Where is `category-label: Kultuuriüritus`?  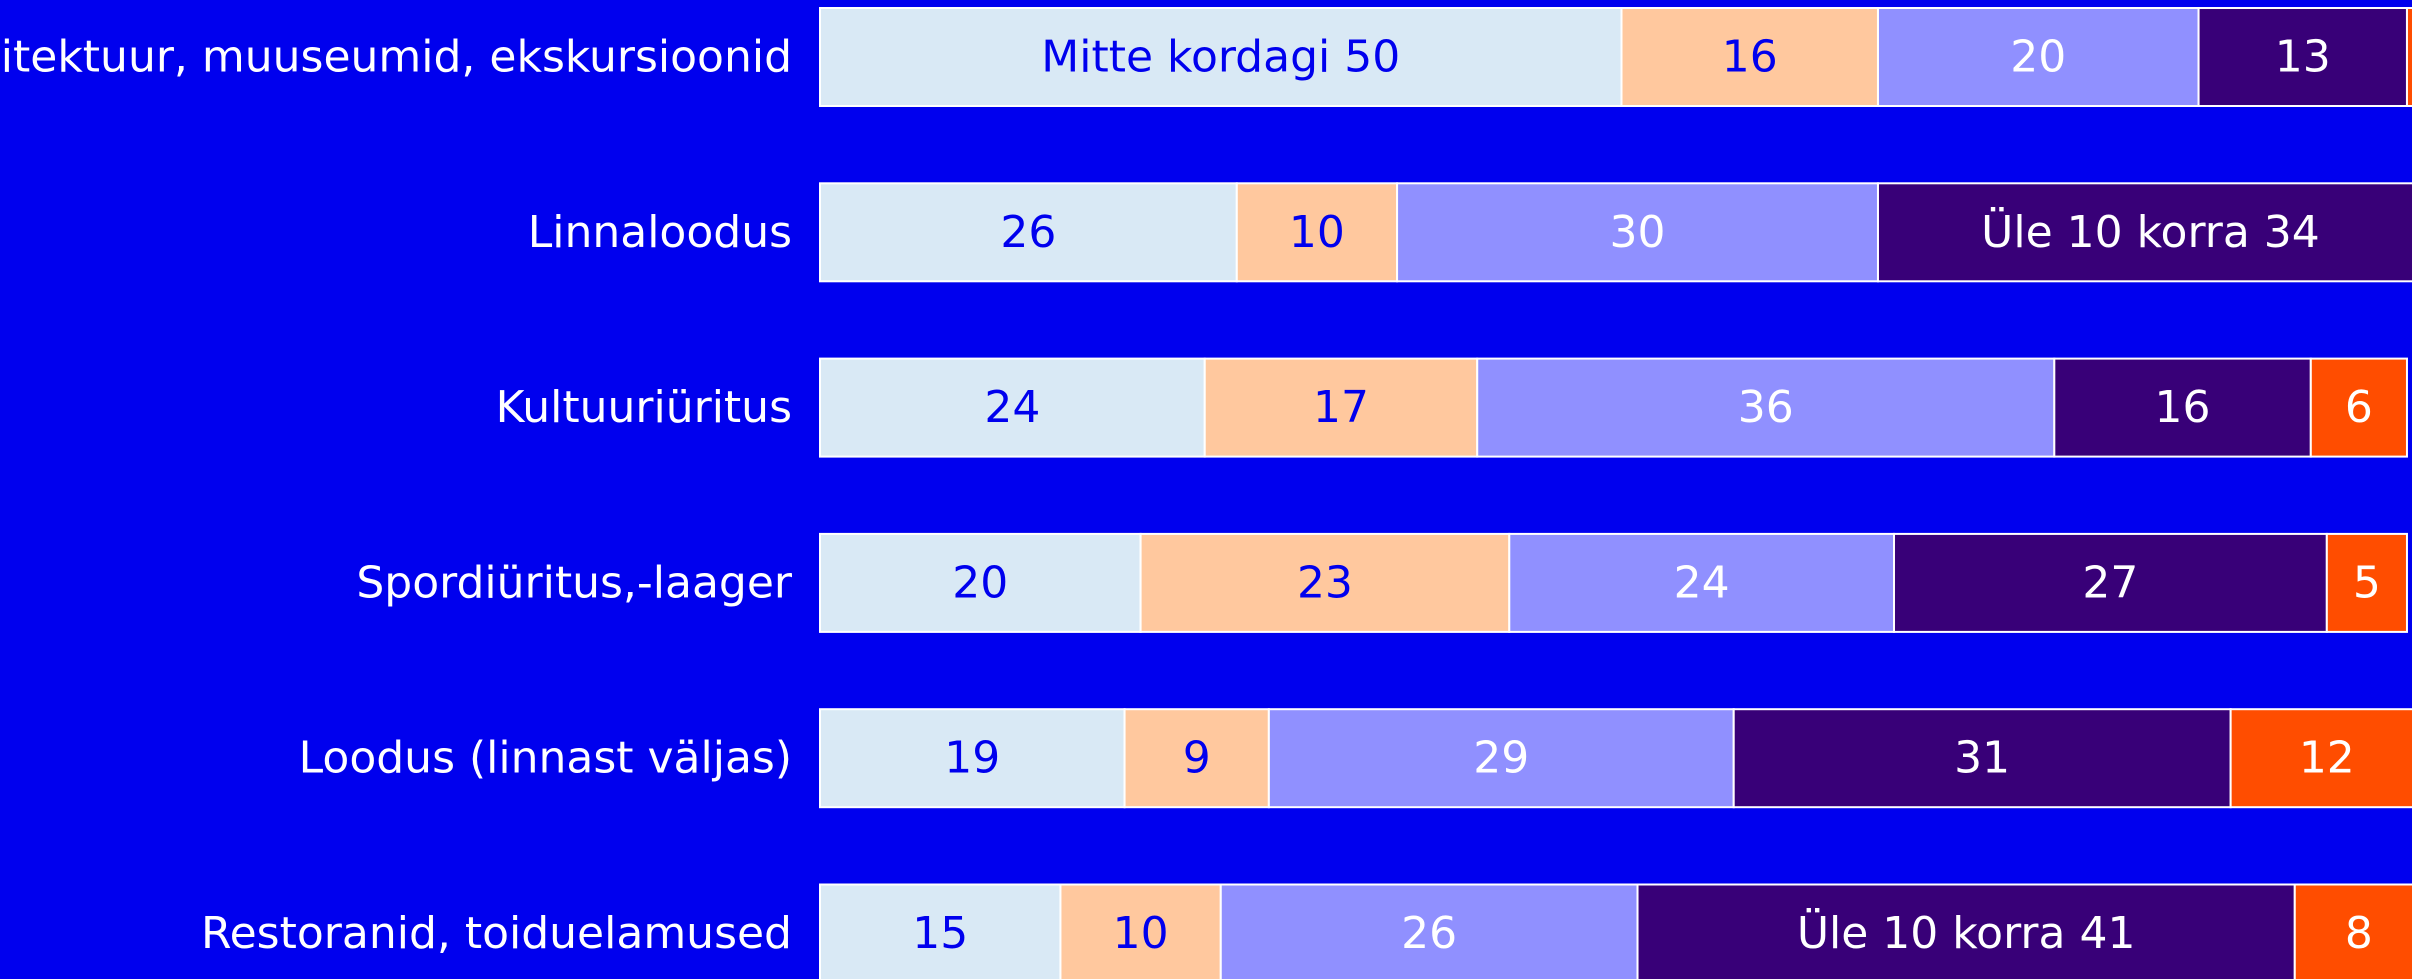
category-label: Kultuuriüritus is located at coordinates (644, 407).